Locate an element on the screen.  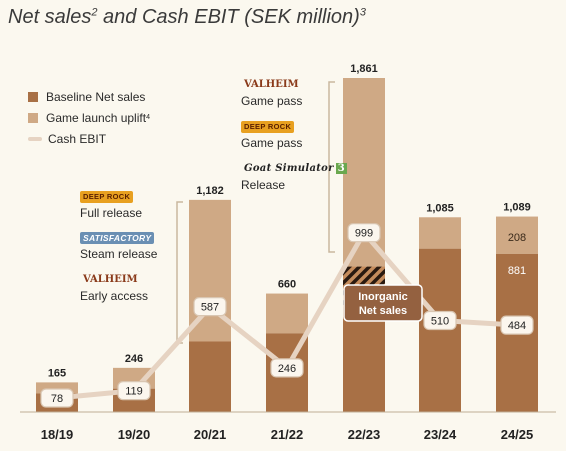
inorganic-callout is located at coordinates (383, 303).